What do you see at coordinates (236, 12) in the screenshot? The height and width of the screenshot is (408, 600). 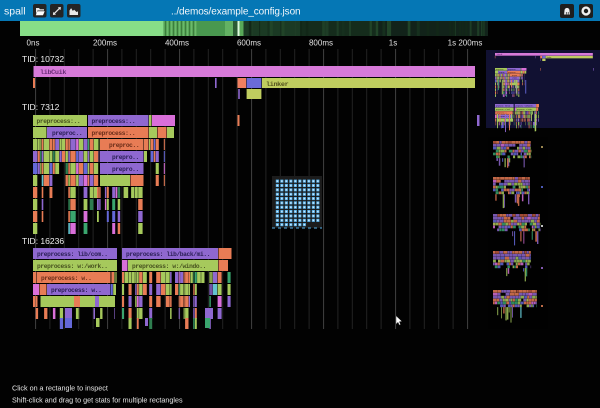 I see `svg-text: ../demos/example_config.json` at bounding box center [236, 12].